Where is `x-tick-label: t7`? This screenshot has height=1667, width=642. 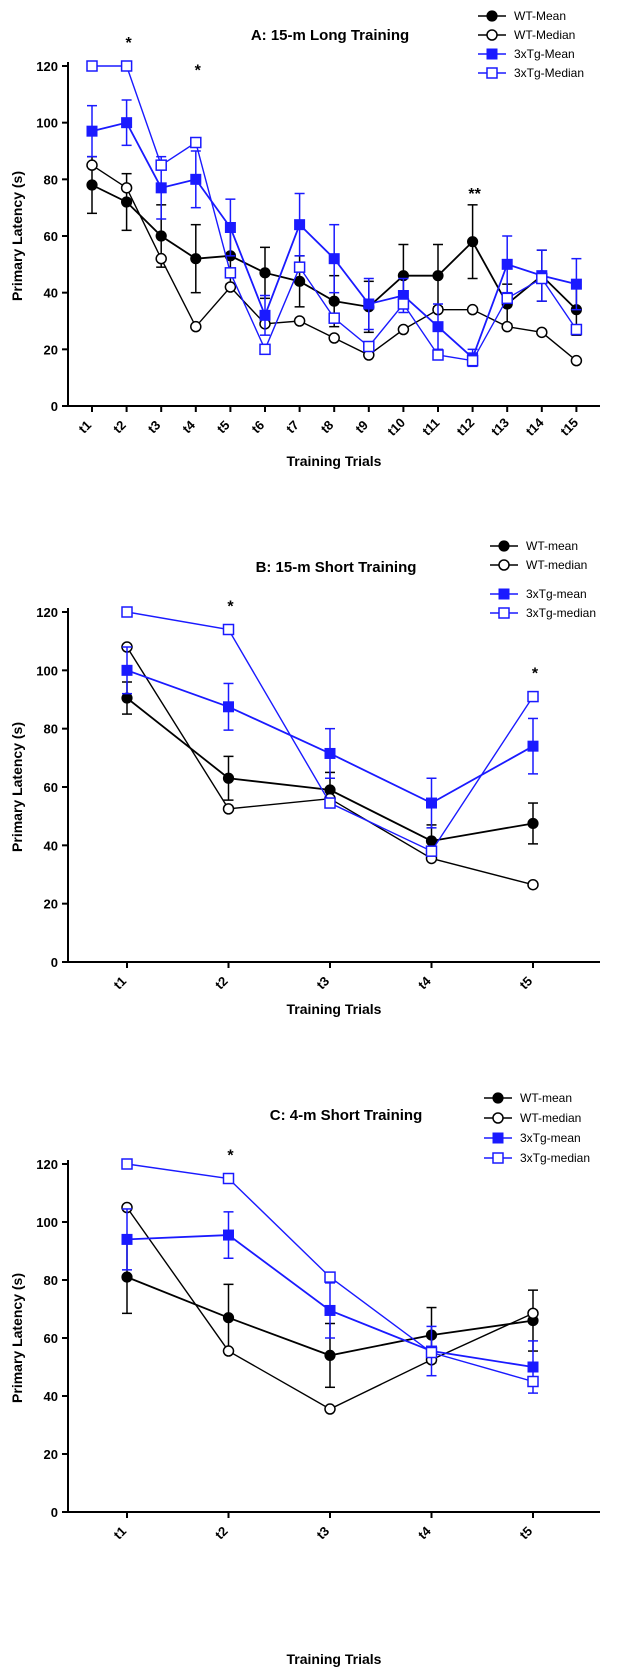 x-tick-label: t7 is located at coordinates (292, 426).